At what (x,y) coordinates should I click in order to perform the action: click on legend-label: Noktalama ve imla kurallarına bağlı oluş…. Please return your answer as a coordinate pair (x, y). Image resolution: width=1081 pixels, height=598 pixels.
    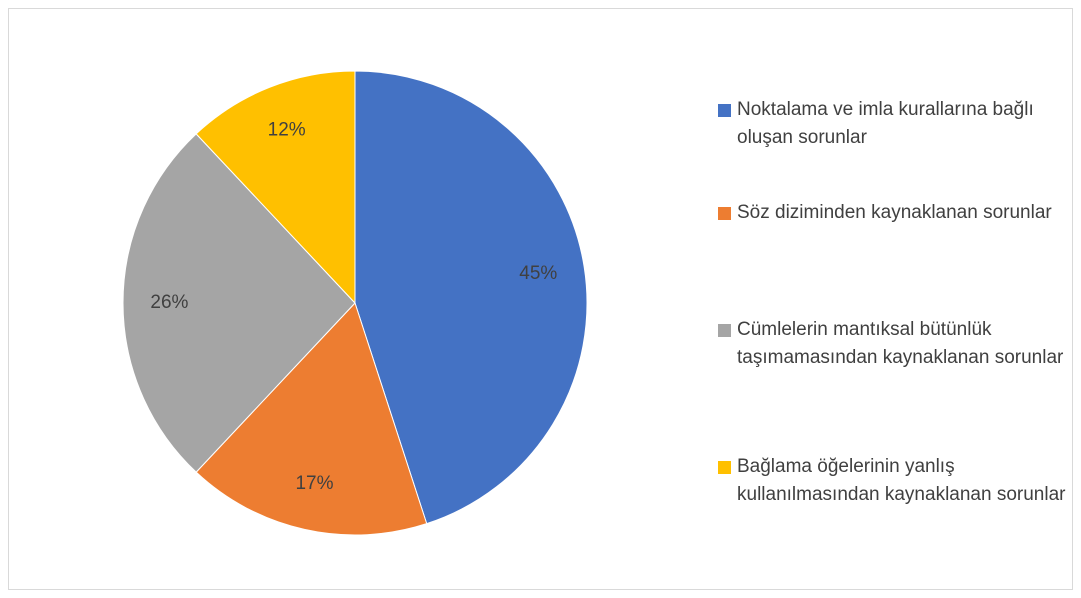
    Looking at the image, I should click on (885, 123).